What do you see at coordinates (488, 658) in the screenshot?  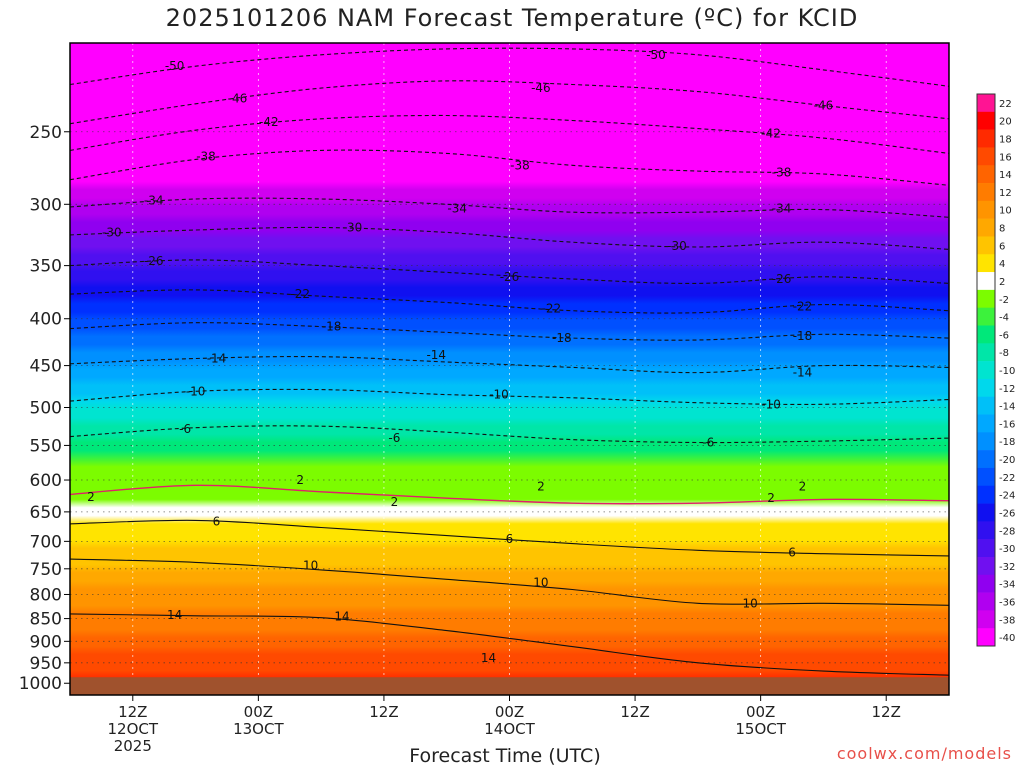 I see `contour-label: 14` at bounding box center [488, 658].